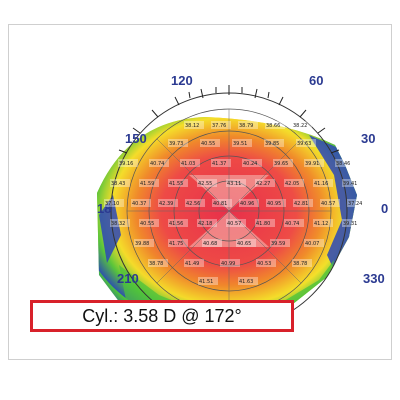 This screenshot has height=400, width=400. What do you see at coordinates (300, 264) in the screenshot?
I see `keratometry-value: 38.78` at bounding box center [300, 264].